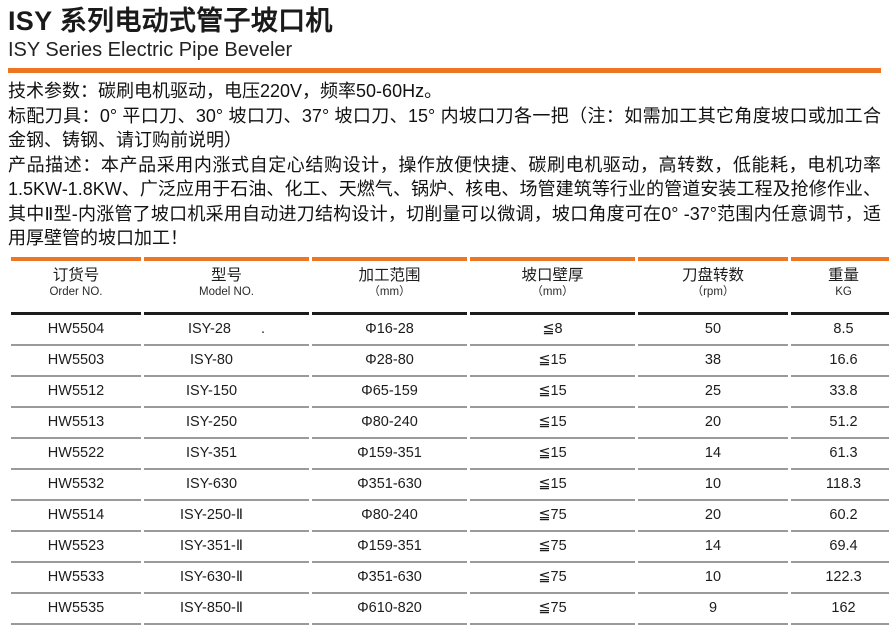 The image size is (889, 625). I want to click on cell-range: Φ610-820, so click(389, 609).